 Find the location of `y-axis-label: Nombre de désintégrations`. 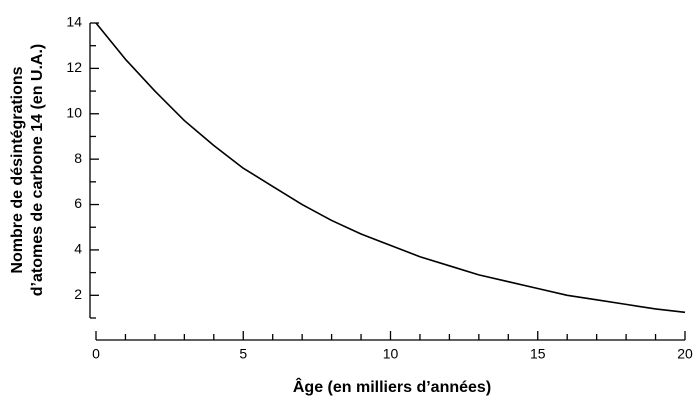

y-axis-label: Nombre de désintégrations is located at coordinates (17, 169).